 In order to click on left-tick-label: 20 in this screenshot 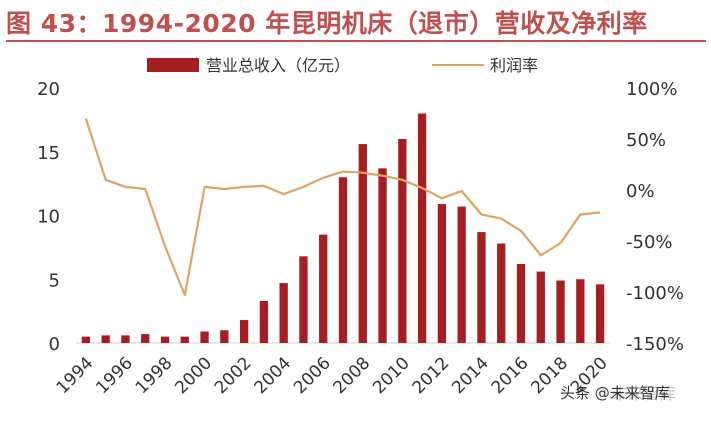, I will do `click(48, 89)`.